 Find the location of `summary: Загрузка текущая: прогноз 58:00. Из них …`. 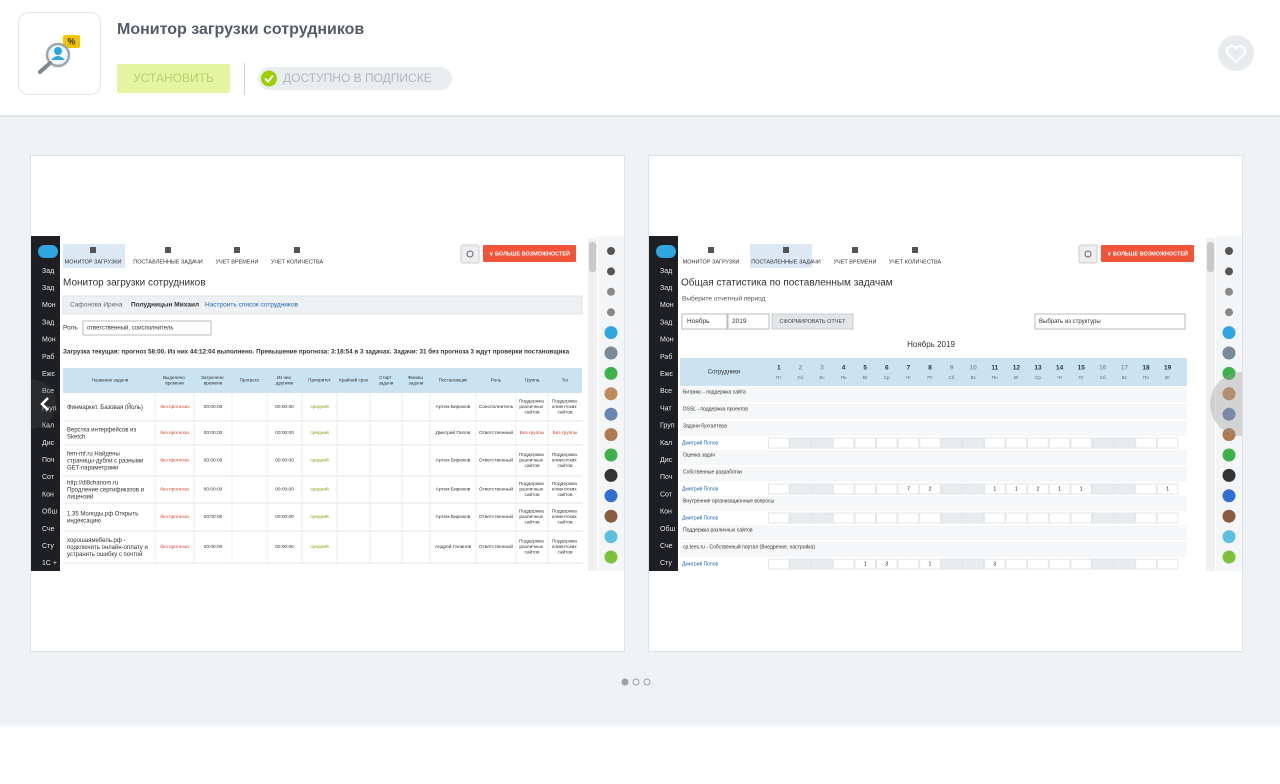

summary: Загрузка текущая: прогноз 58:00. Из них … is located at coordinates (316, 352).